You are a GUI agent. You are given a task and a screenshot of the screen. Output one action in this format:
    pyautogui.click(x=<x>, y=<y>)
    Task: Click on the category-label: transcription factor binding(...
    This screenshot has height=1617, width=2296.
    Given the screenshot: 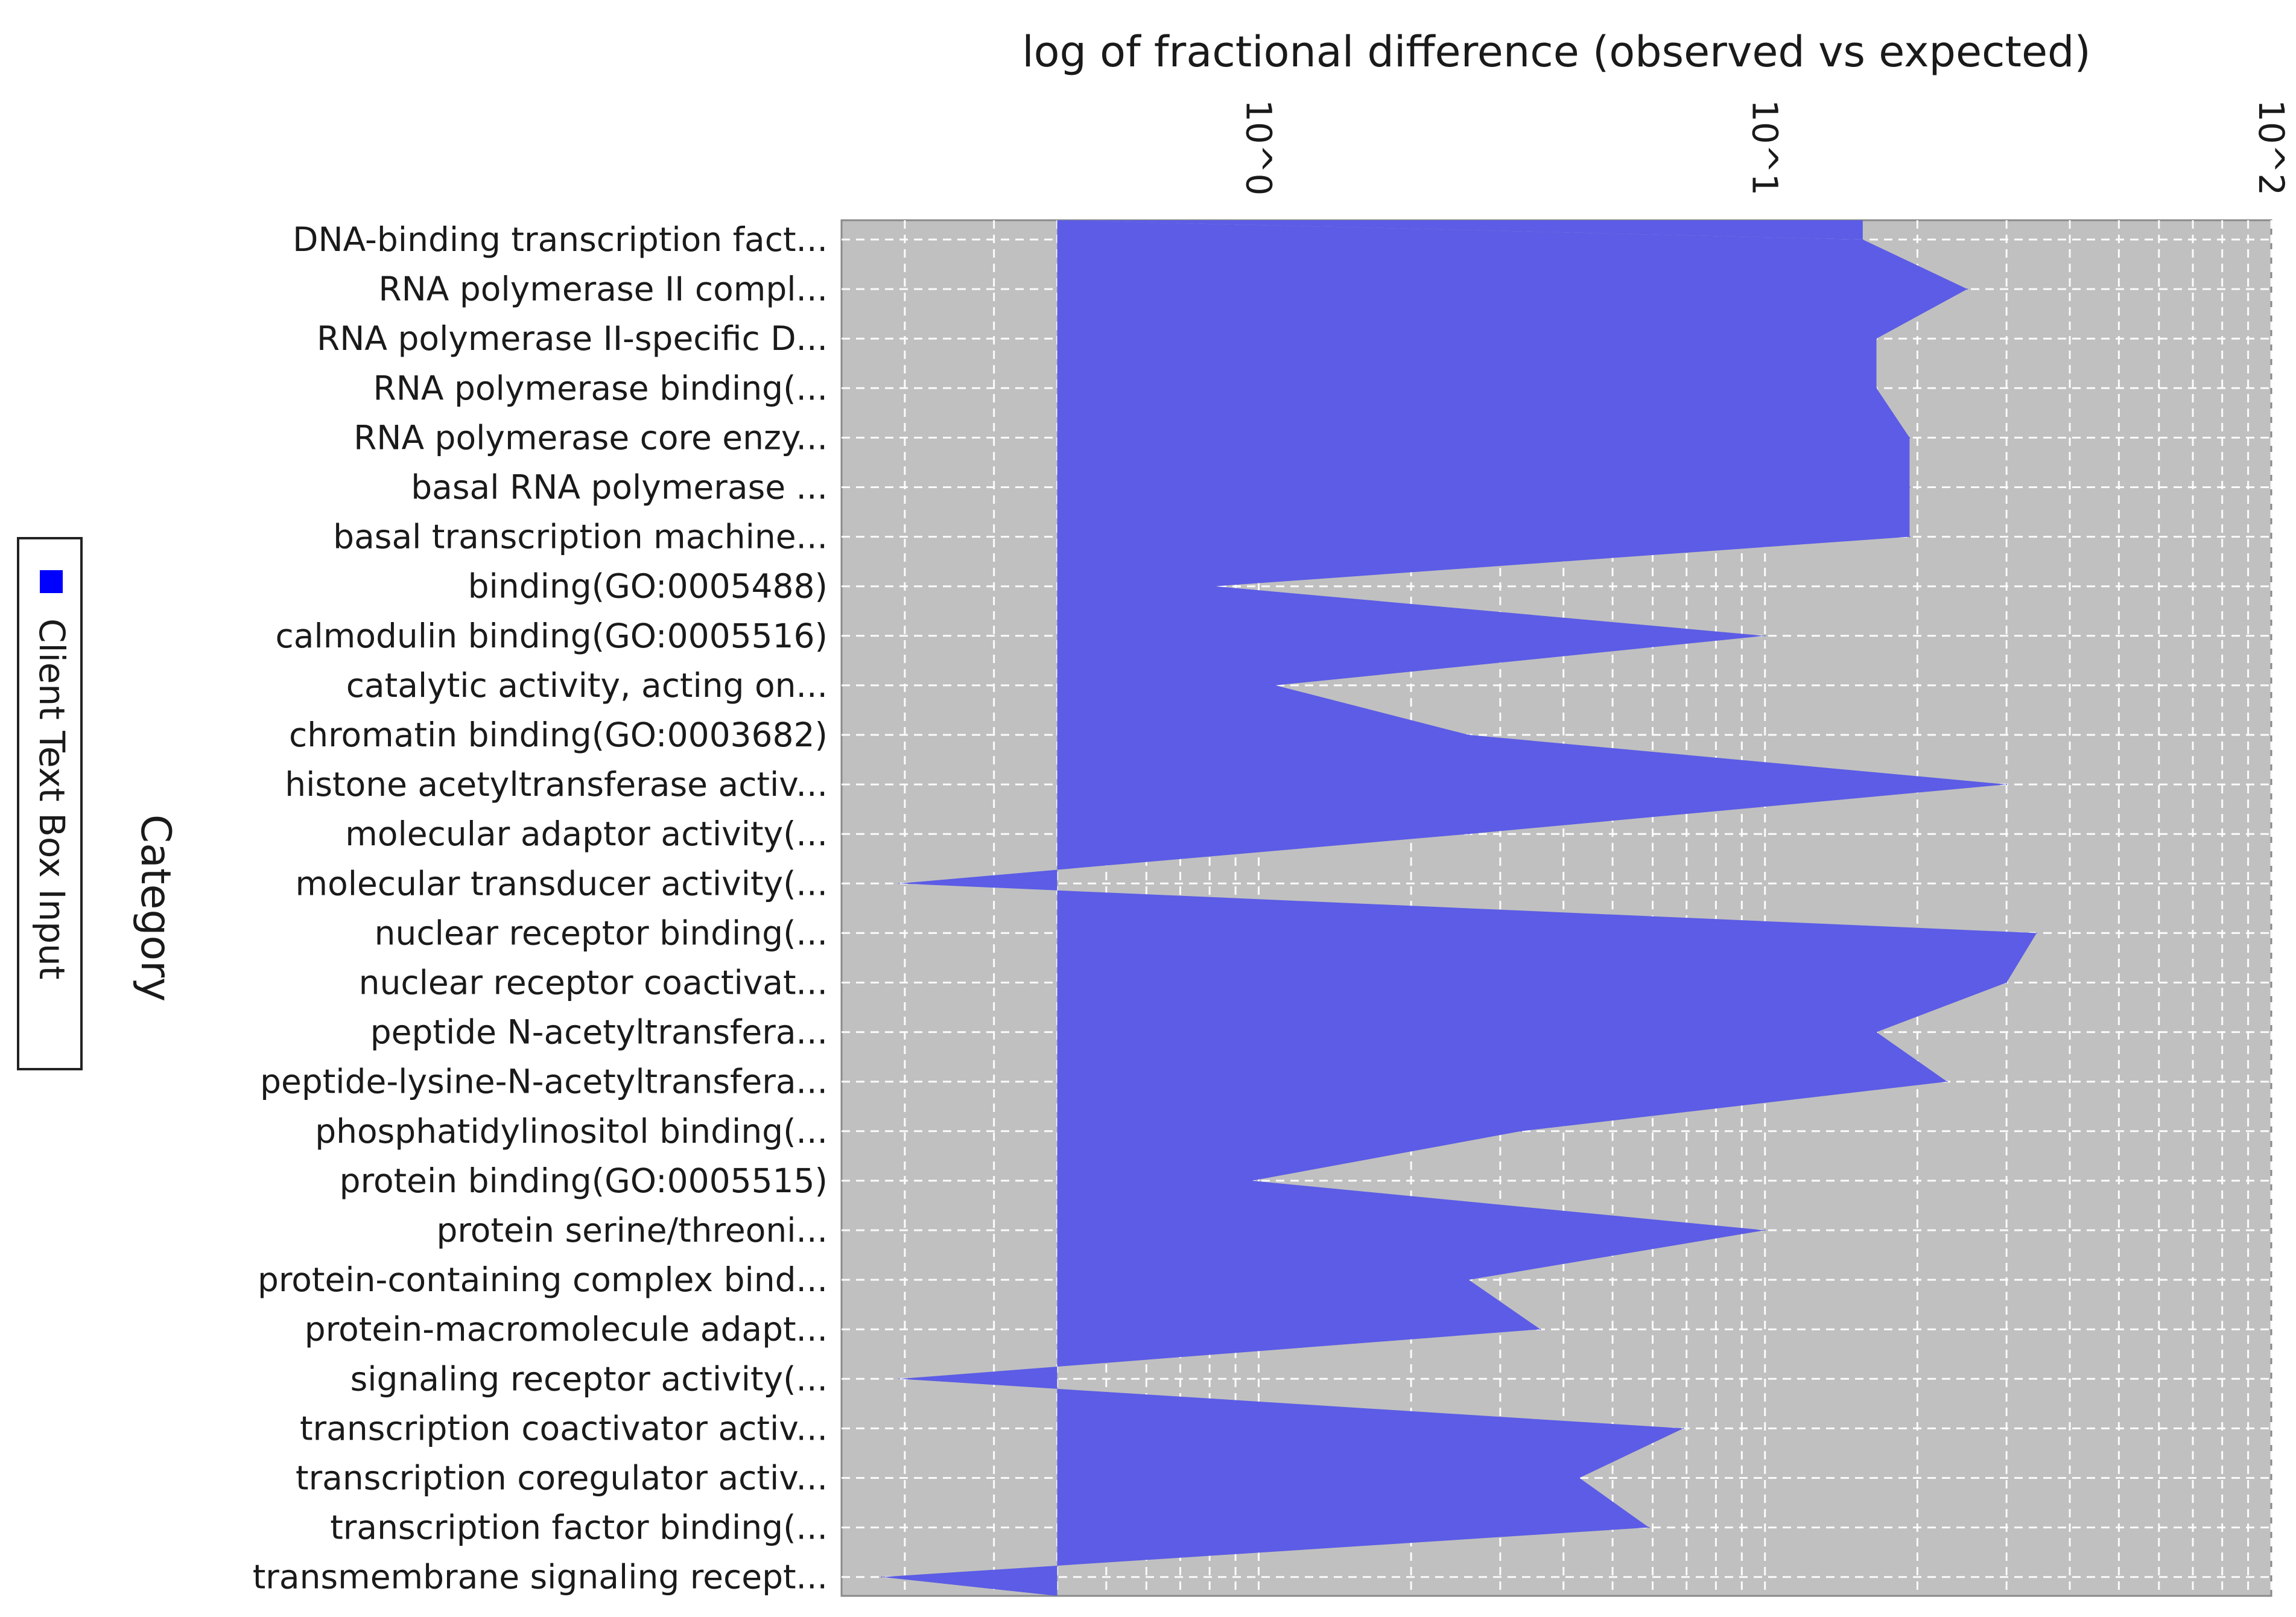 What is the action you would take?
    pyautogui.click(x=579, y=1527)
    